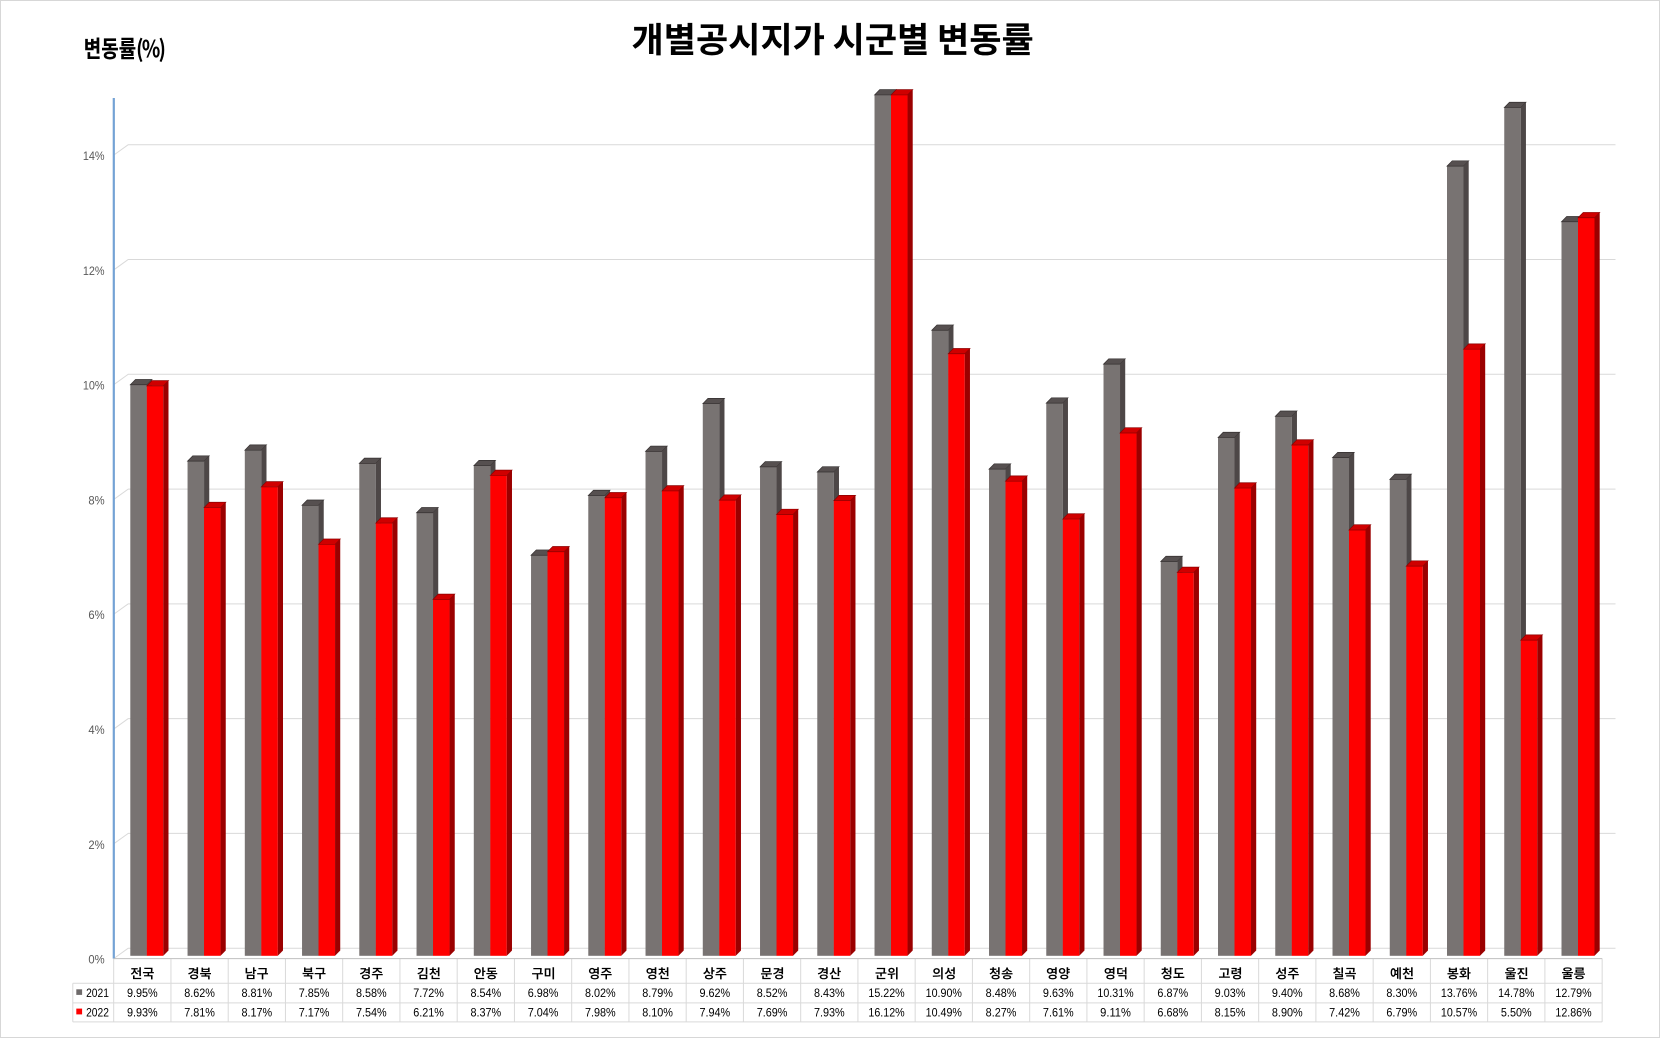 This screenshot has width=1660, height=1043. Describe the element at coordinates (1344, 993) in the screenshot. I see `svg-text: 8.68%` at that location.